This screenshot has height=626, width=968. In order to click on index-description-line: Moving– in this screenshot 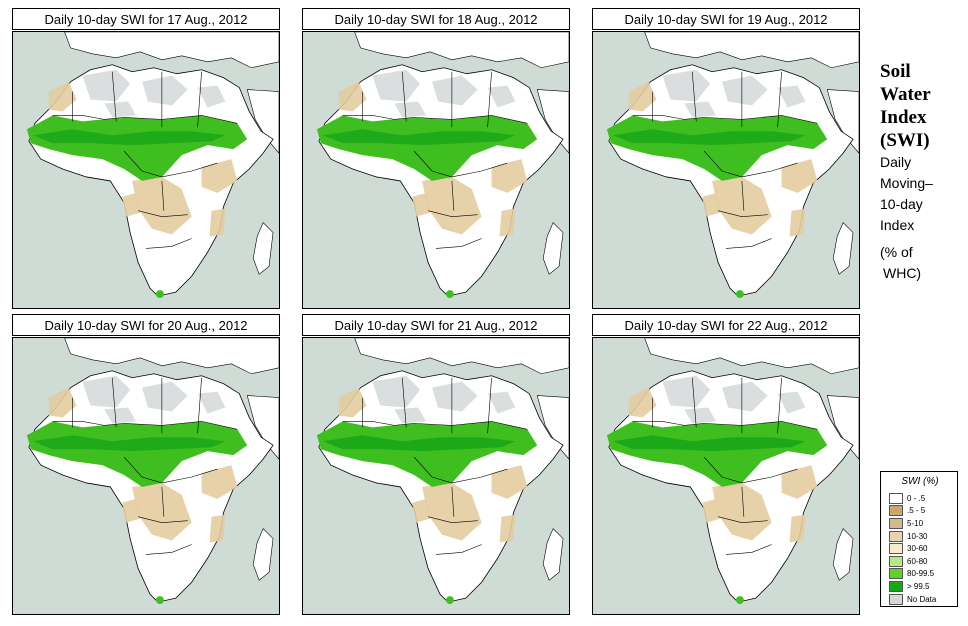, I will do `click(906, 183)`.